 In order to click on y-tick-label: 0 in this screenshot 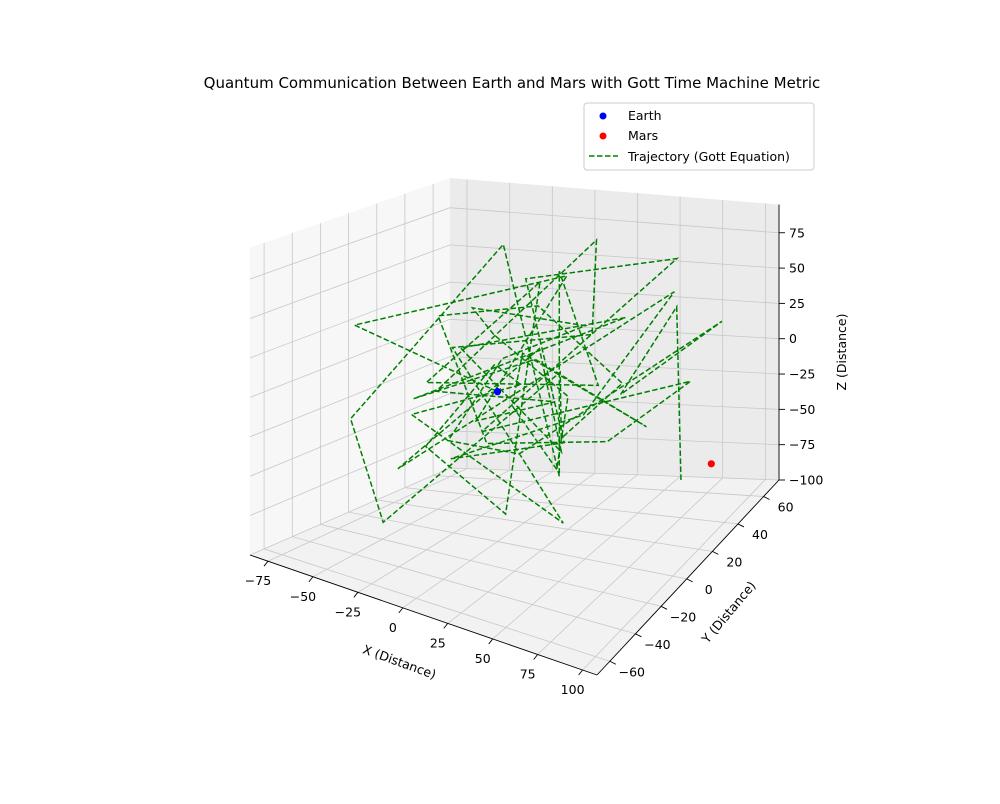, I will do `click(709, 589)`.